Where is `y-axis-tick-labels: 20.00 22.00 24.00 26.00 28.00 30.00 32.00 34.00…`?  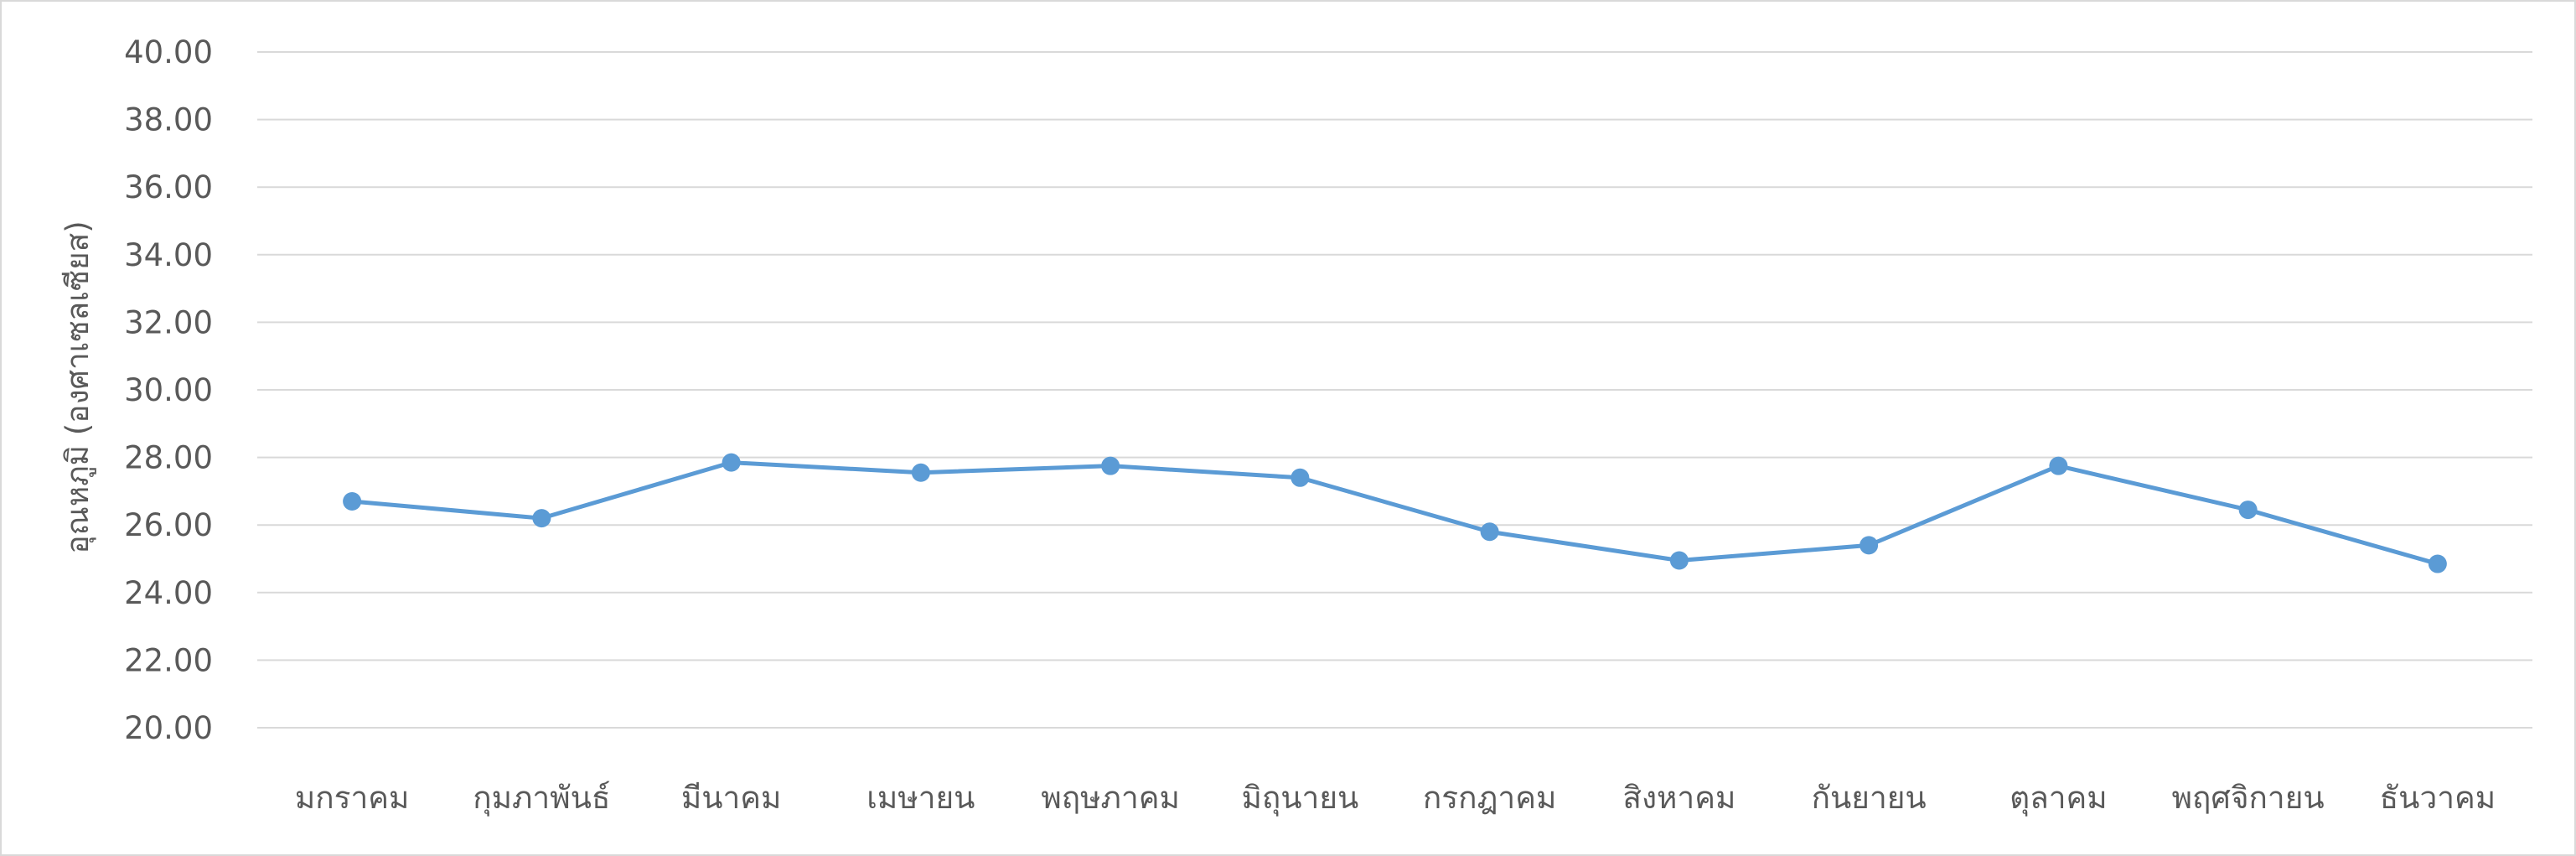 y-axis-tick-labels: 20.00 22.00 24.00 26.00 28.00 30.00 32.00 34.00… is located at coordinates (168, 390).